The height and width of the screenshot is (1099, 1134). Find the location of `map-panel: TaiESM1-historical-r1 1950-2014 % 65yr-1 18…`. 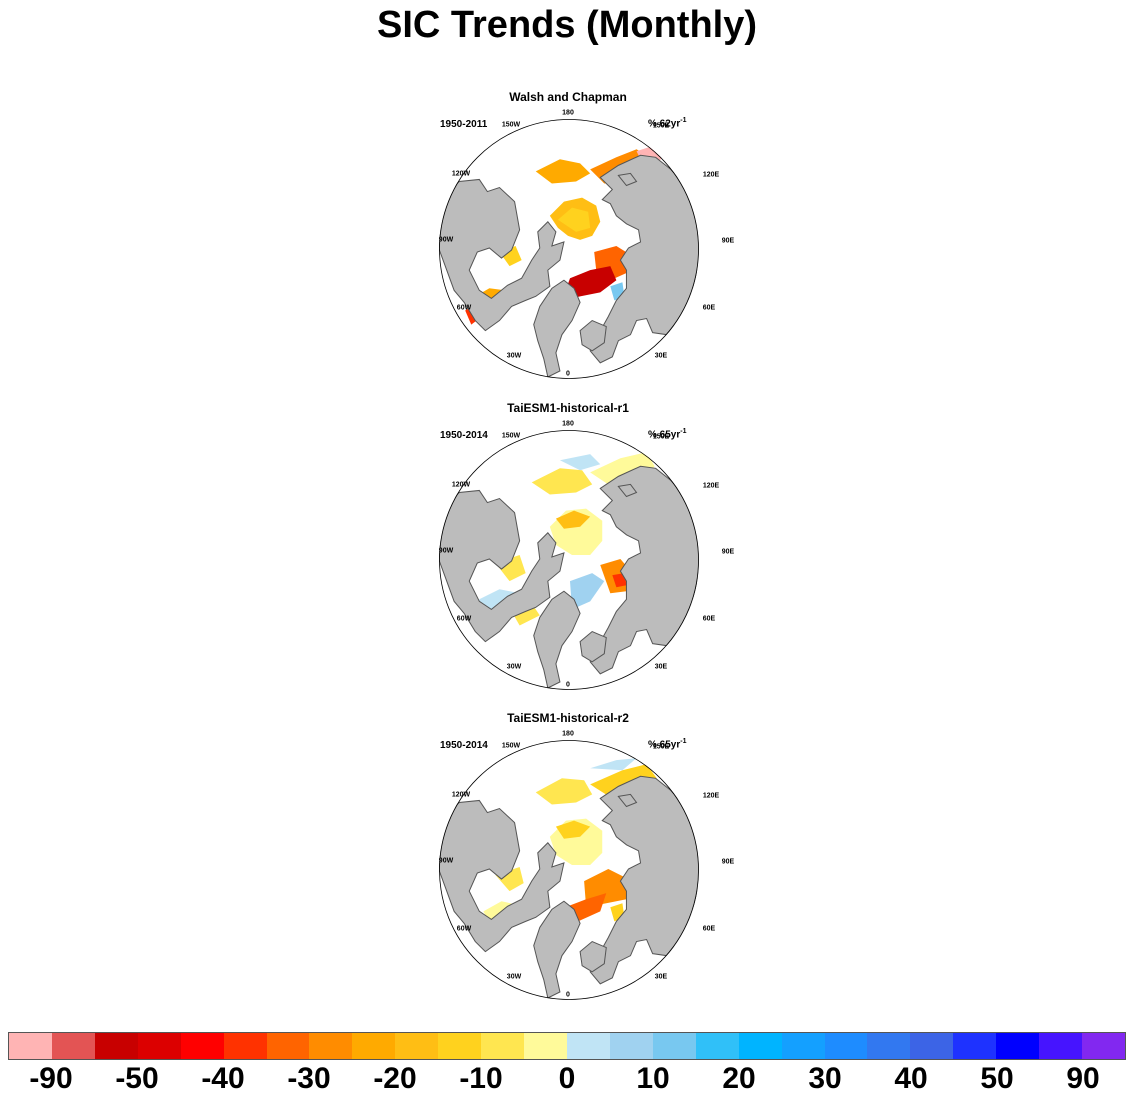

map-panel: TaiESM1-historical-r1 1950-2014 % 65yr-1 18… is located at coordinates (577, 551).